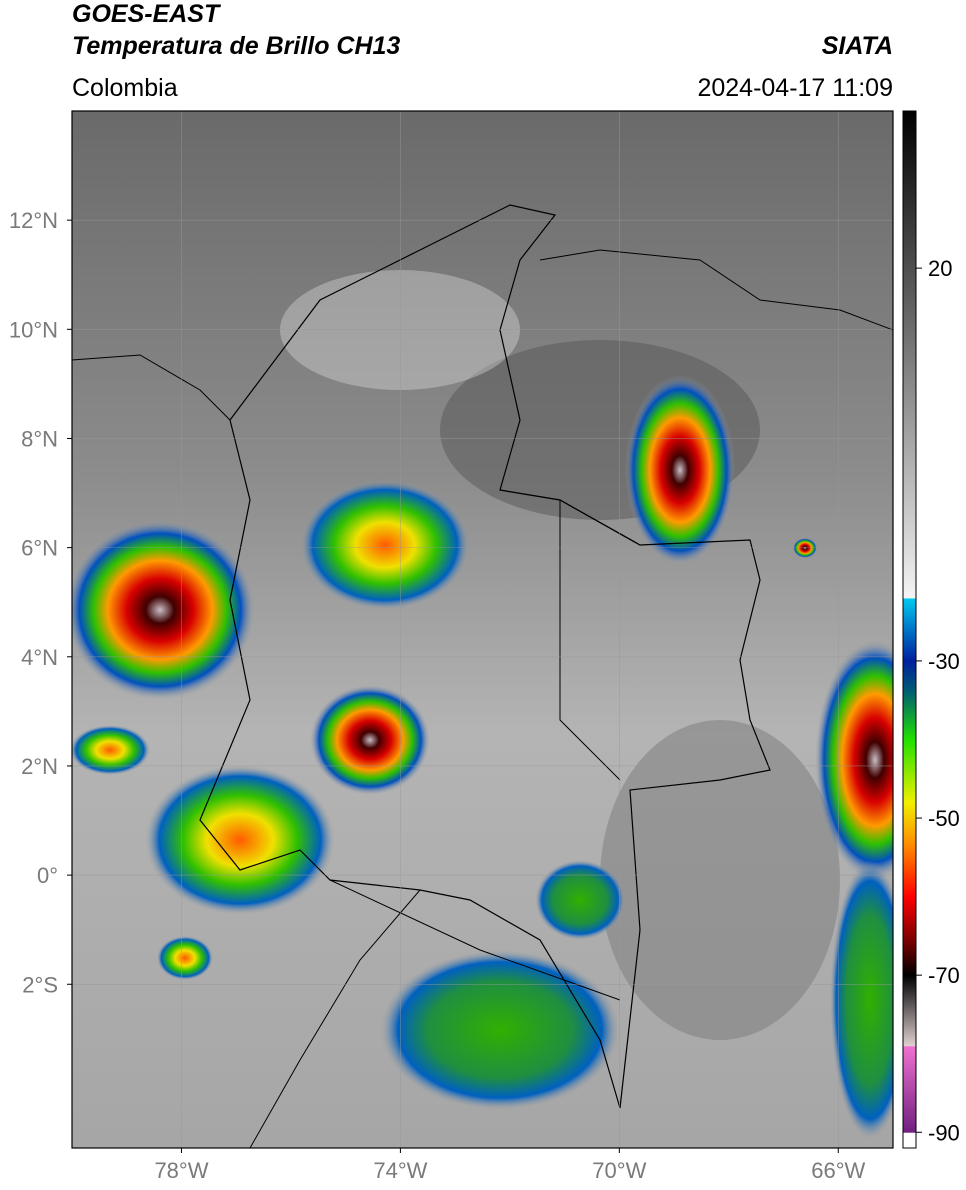  What do you see at coordinates (39, 548) in the screenshot?
I see `lat-tick-label: 6°N` at bounding box center [39, 548].